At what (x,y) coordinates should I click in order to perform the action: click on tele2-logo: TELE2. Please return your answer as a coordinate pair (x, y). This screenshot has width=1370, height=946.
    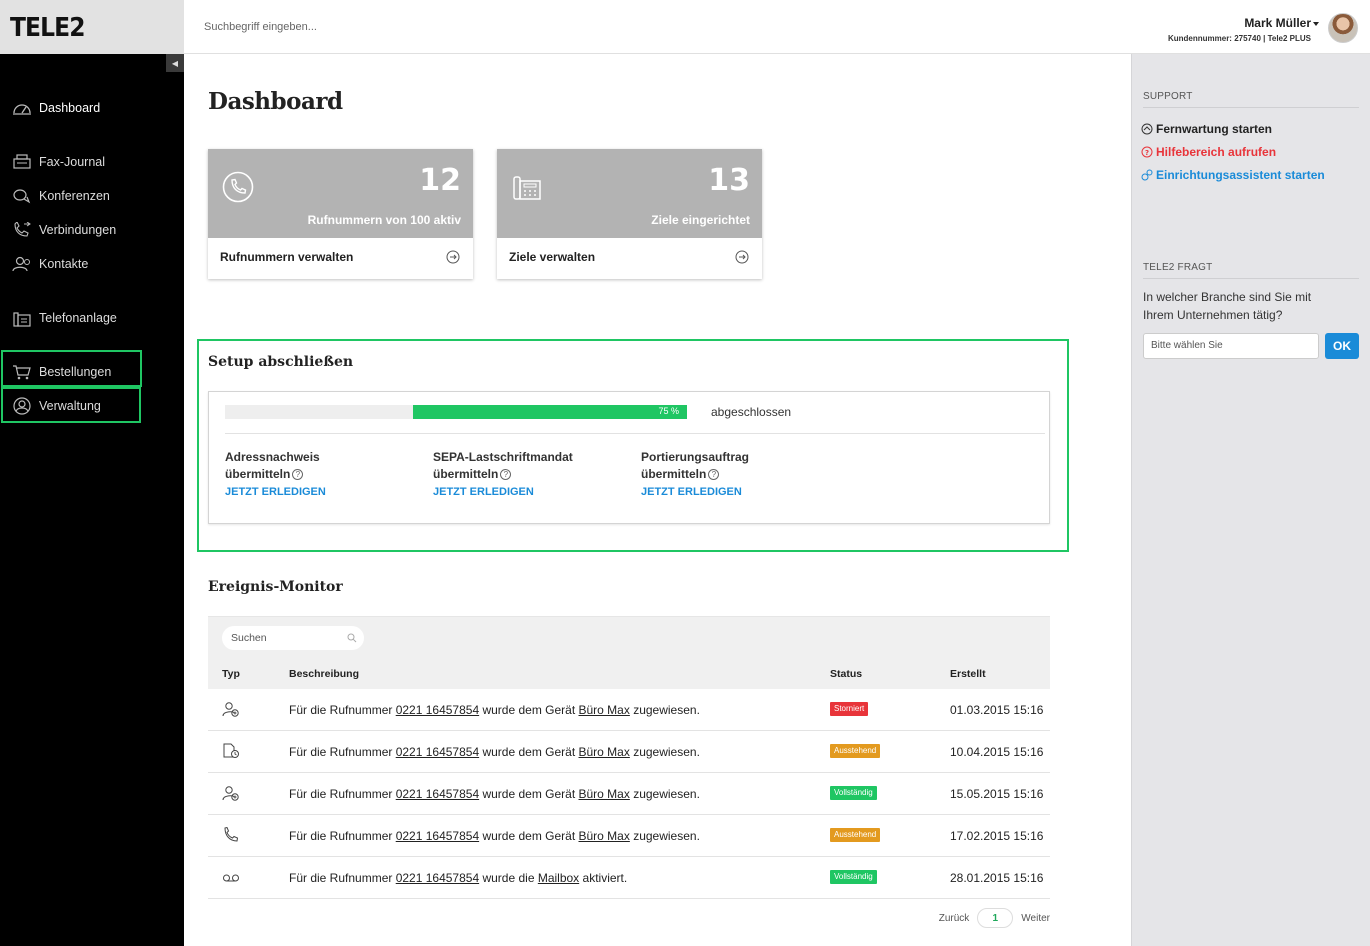
    Looking at the image, I should click on (48, 28).